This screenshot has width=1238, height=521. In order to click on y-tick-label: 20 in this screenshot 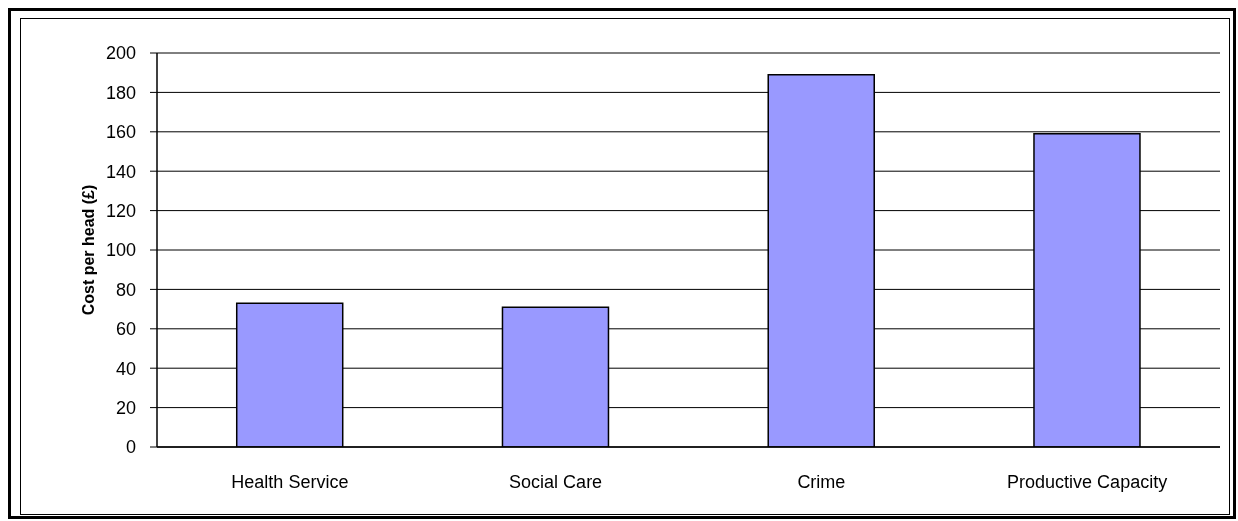, I will do `click(125, 407)`.